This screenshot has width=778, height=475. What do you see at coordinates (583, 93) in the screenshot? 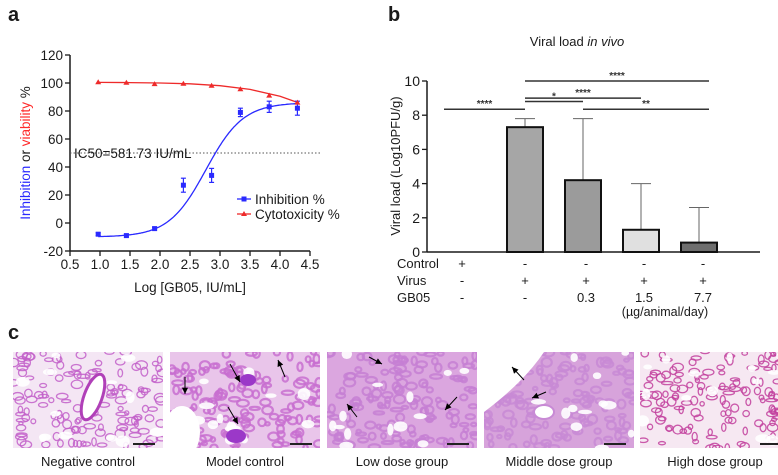
I see `significance-label: ****` at bounding box center [583, 93].